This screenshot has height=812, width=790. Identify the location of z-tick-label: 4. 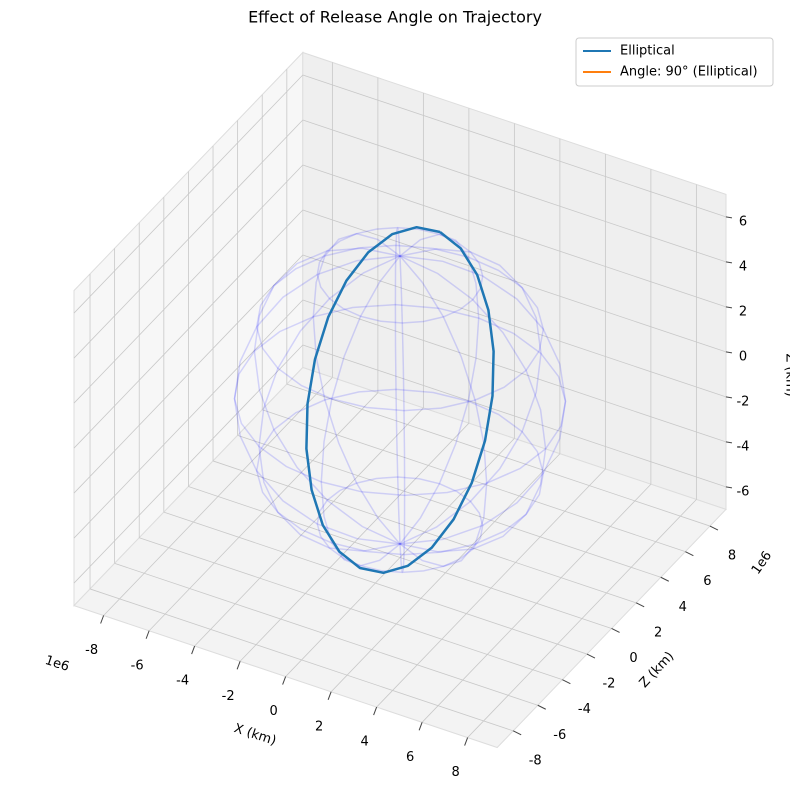
(743, 266).